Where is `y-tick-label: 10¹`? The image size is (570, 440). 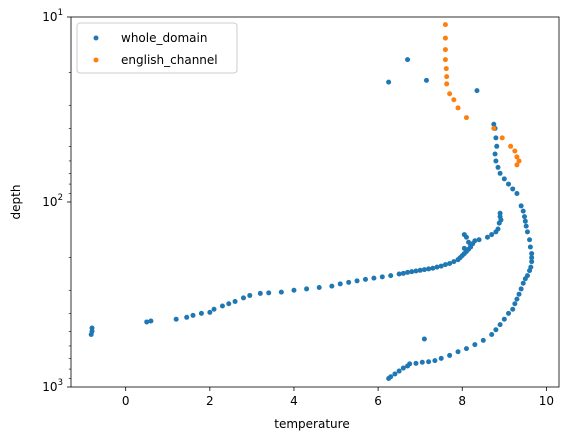
y-tick-label: 10¹ is located at coordinates (52, 16).